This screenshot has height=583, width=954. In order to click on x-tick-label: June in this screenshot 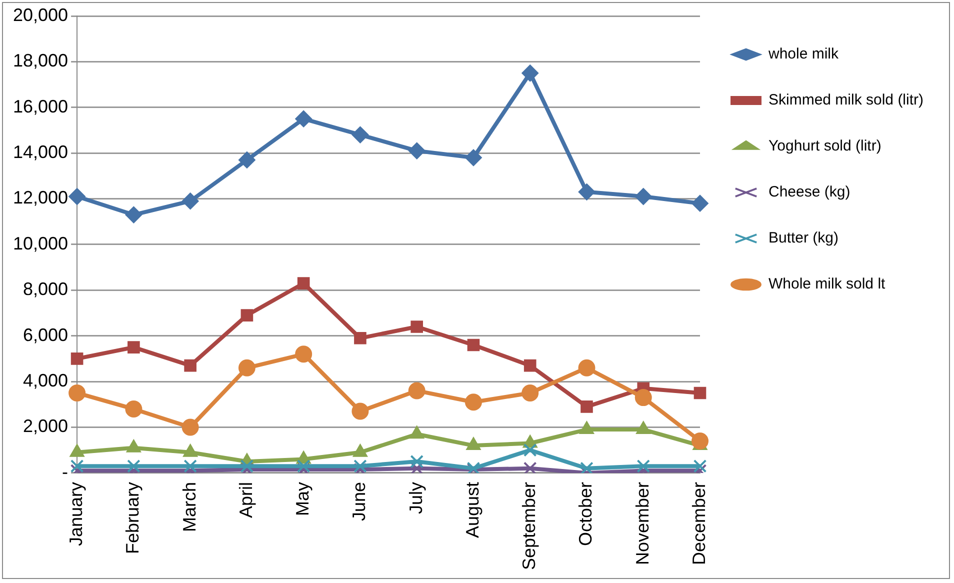, I will do `click(359, 501)`.